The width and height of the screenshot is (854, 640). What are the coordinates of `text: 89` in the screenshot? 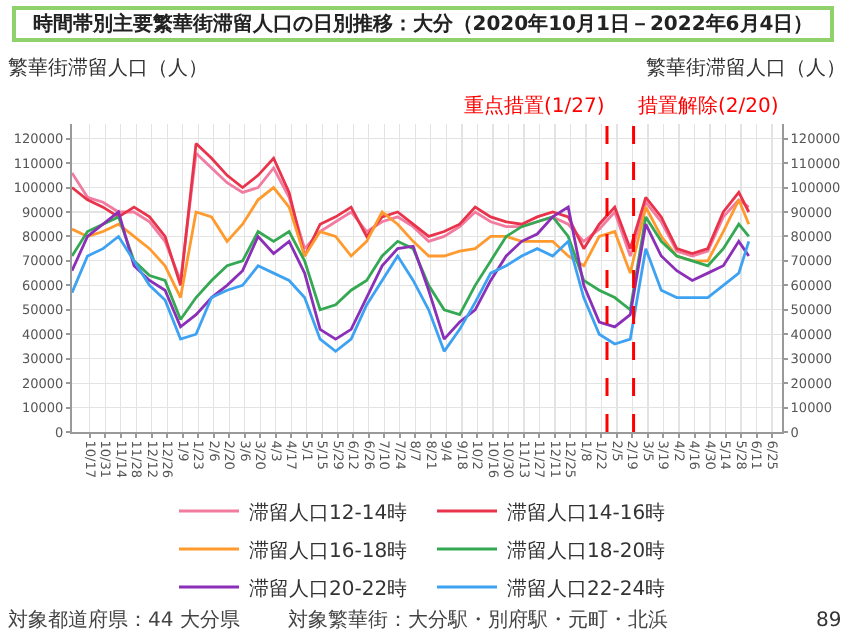 It's located at (829, 621).